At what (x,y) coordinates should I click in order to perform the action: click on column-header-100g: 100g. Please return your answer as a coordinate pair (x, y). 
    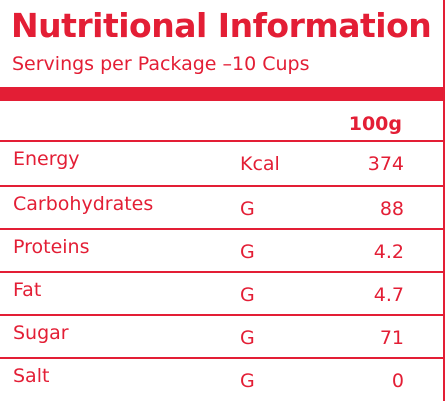
    Looking at the image, I should click on (375, 124).